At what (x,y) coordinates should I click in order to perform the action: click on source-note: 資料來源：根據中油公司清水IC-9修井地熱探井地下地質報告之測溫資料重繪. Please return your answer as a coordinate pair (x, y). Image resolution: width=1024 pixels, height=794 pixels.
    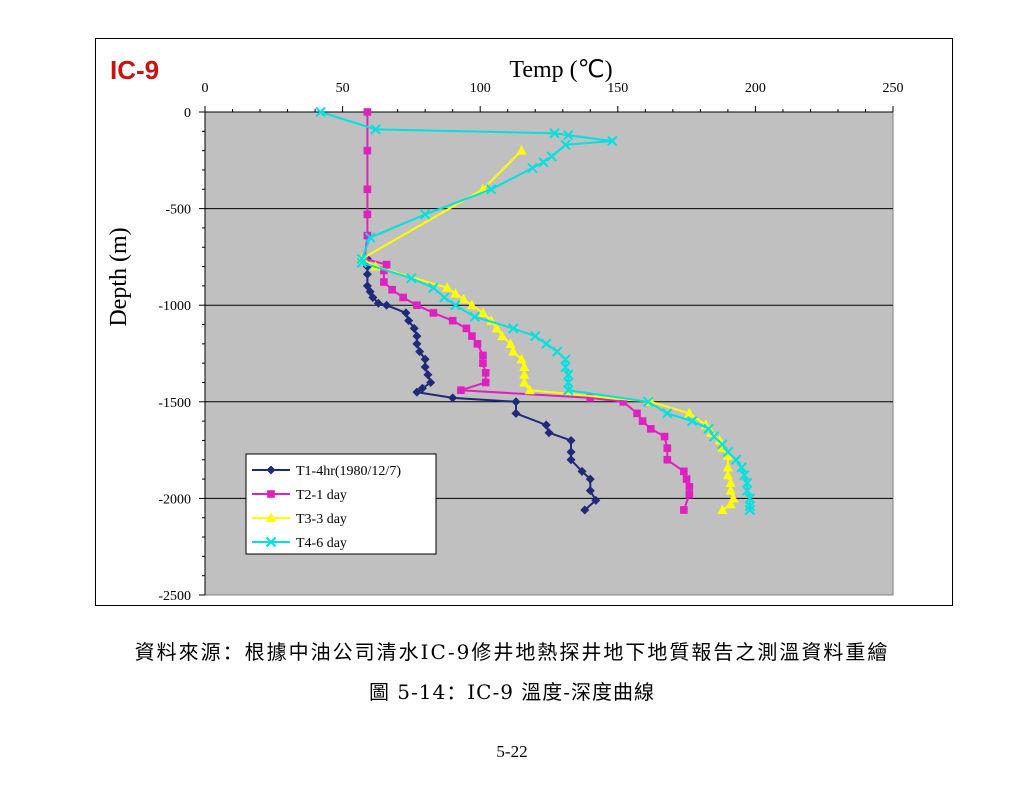
    Looking at the image, I should click on (512, 652).